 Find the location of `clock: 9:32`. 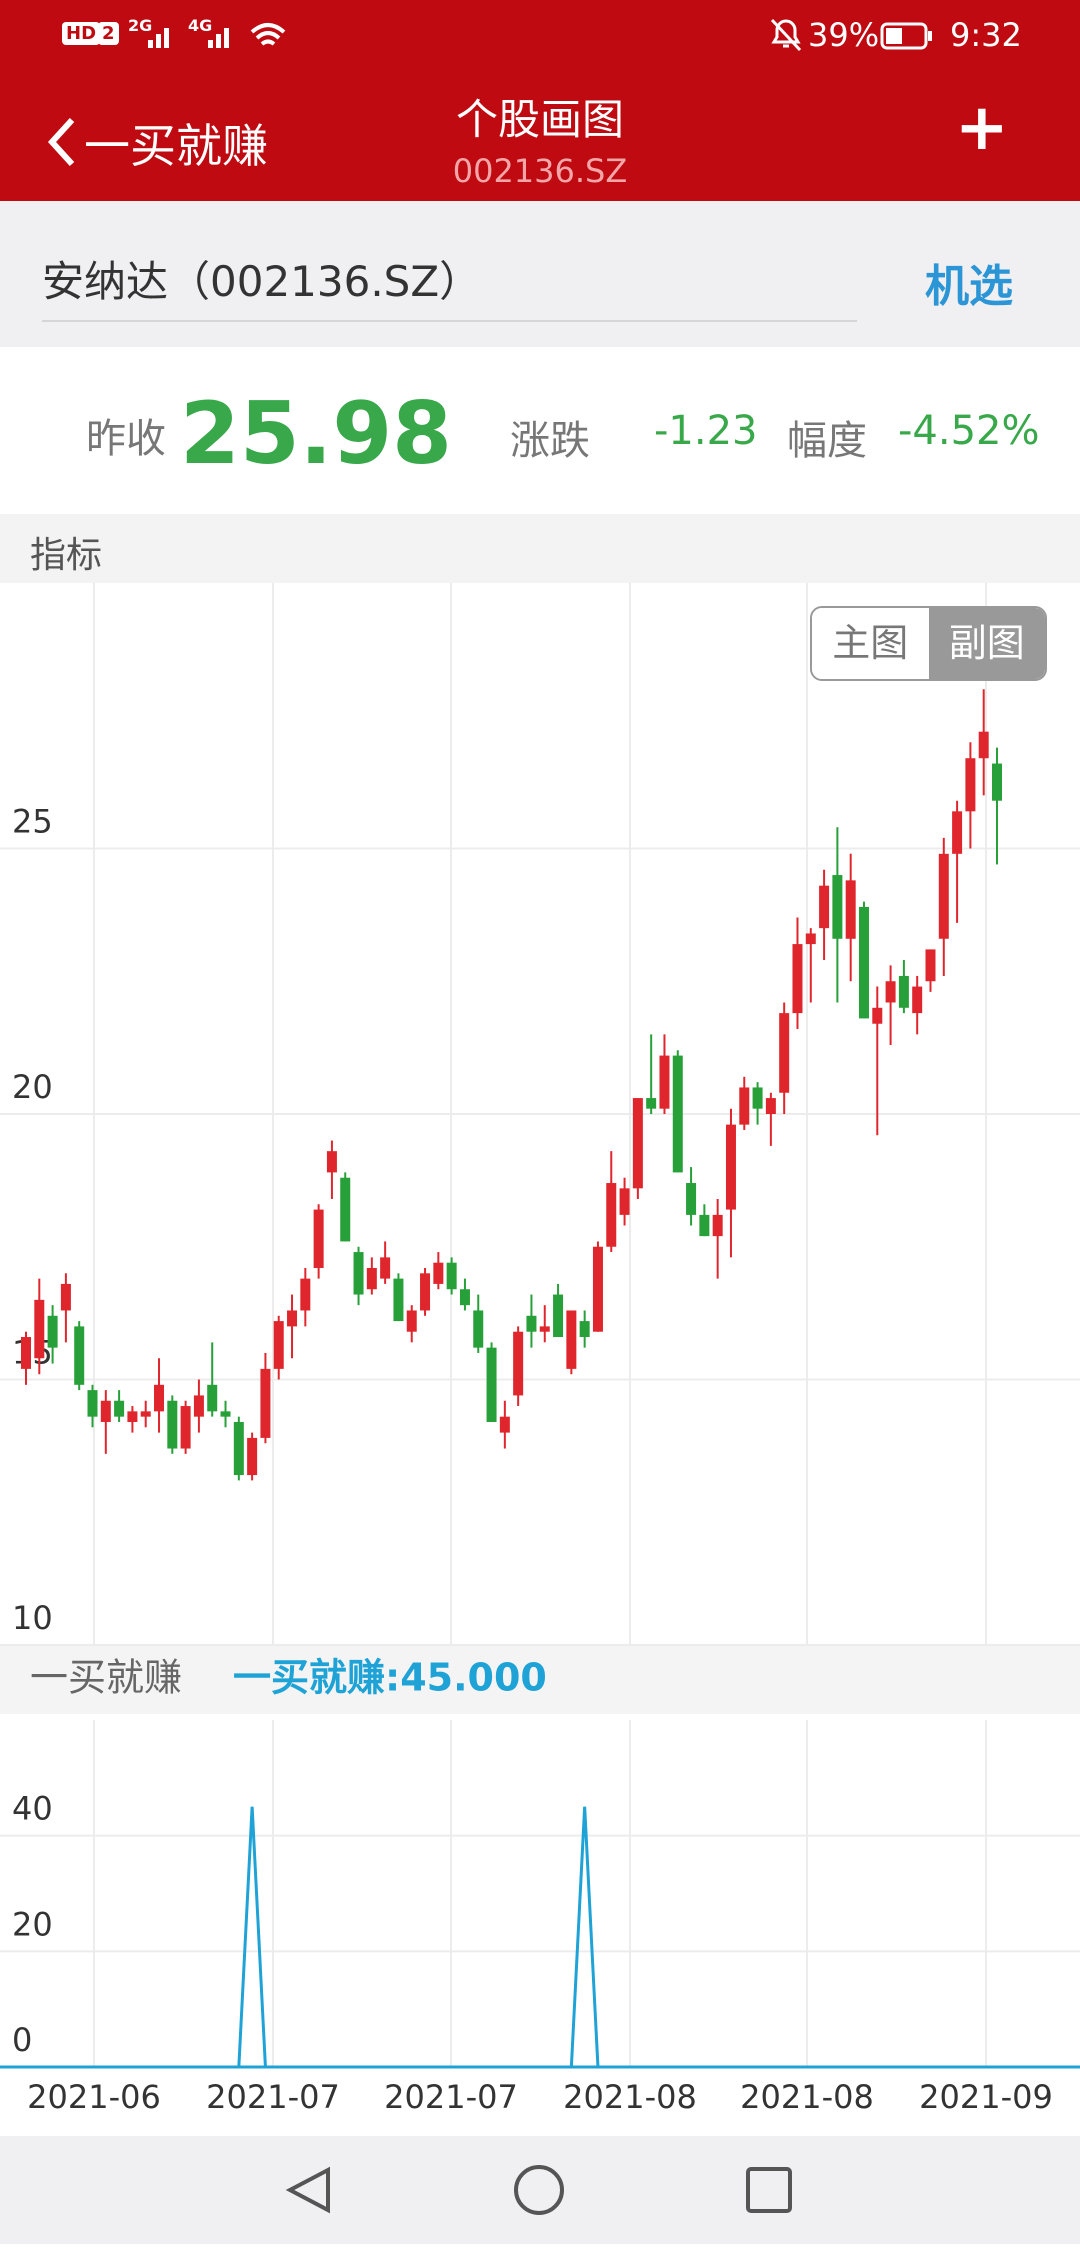

clock: 9:32 is located at coordinates (986, 35).